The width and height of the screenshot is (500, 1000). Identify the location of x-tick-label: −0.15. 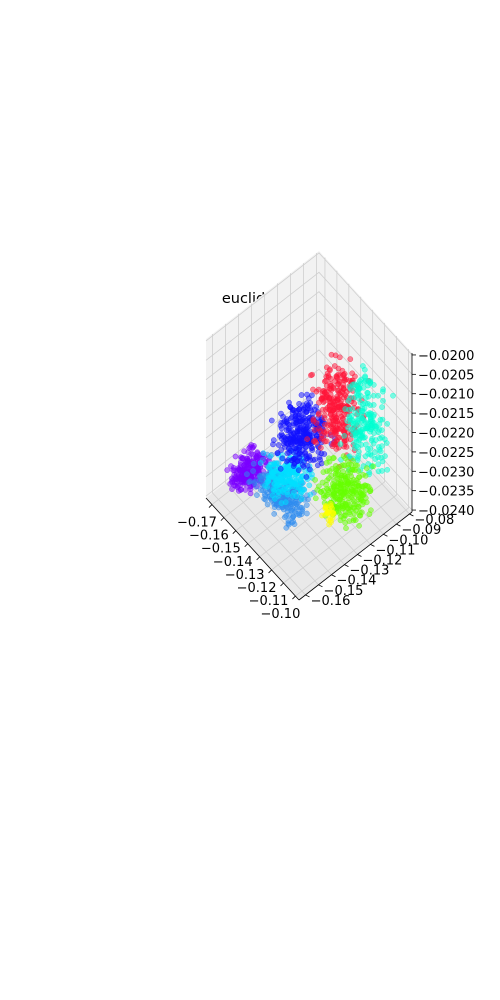
(221, 549).